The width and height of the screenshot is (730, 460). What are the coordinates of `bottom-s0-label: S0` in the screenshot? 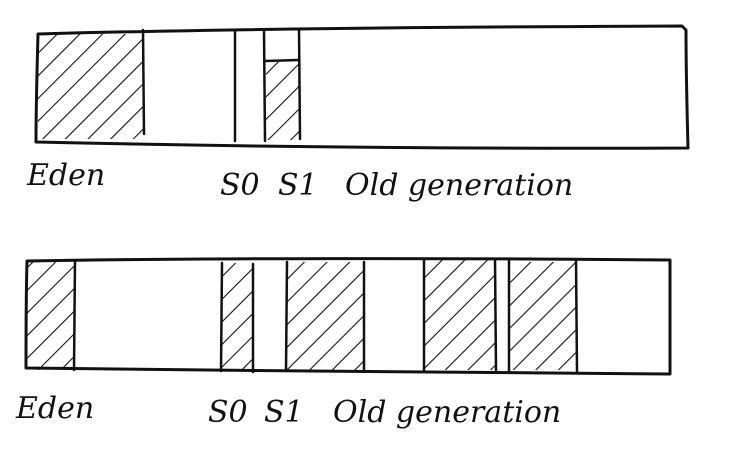 It's located at (228, 412).